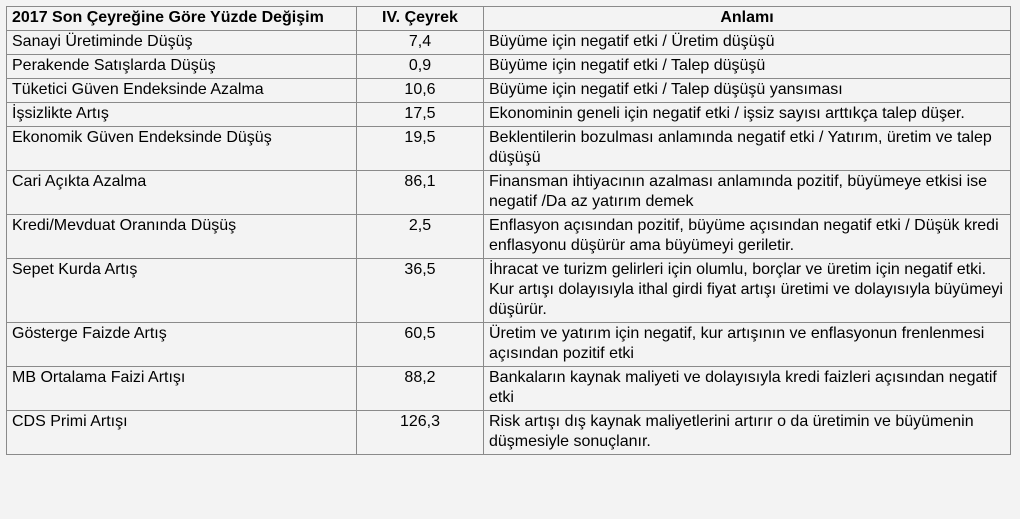  Describe the element at coordinates (181, 42) in the screenshot. I see `row-label: Sanayi Üretiminde Düşüş` at that location.